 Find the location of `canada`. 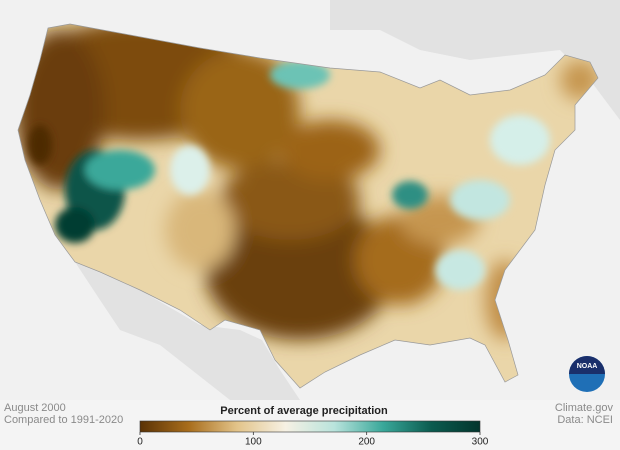

canada is located at coordinates (475, 60).